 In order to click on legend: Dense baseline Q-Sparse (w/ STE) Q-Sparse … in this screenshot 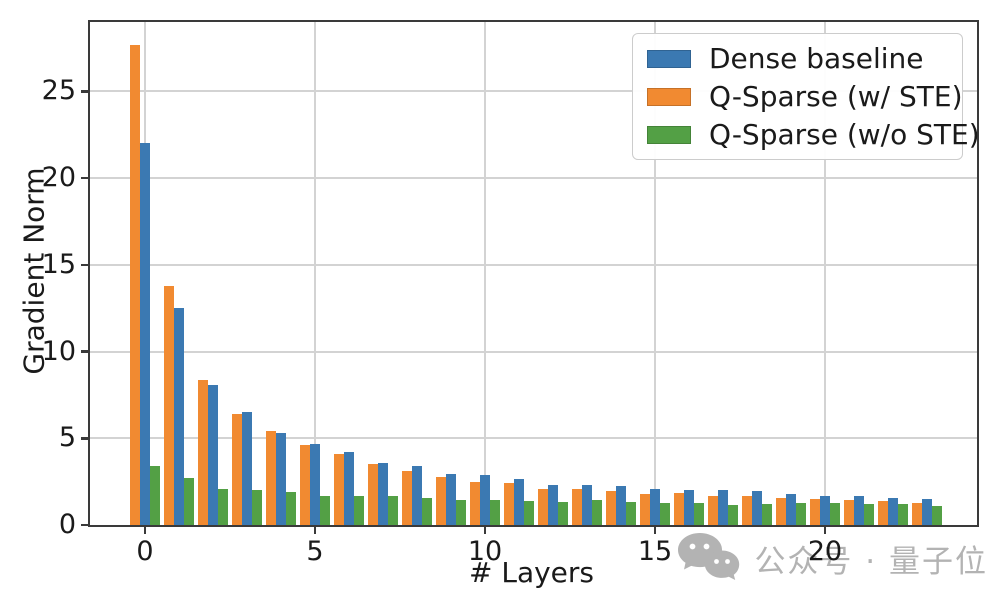, I will do `click(806, 96)`.